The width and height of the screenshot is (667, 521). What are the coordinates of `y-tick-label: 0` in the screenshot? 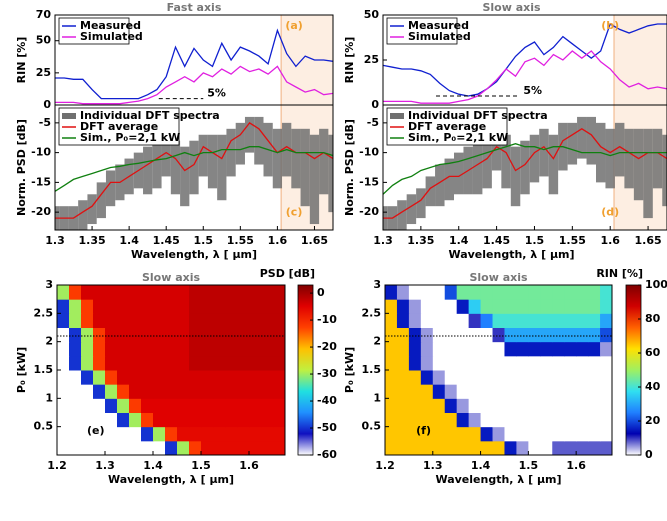 It's located at (47, 104).